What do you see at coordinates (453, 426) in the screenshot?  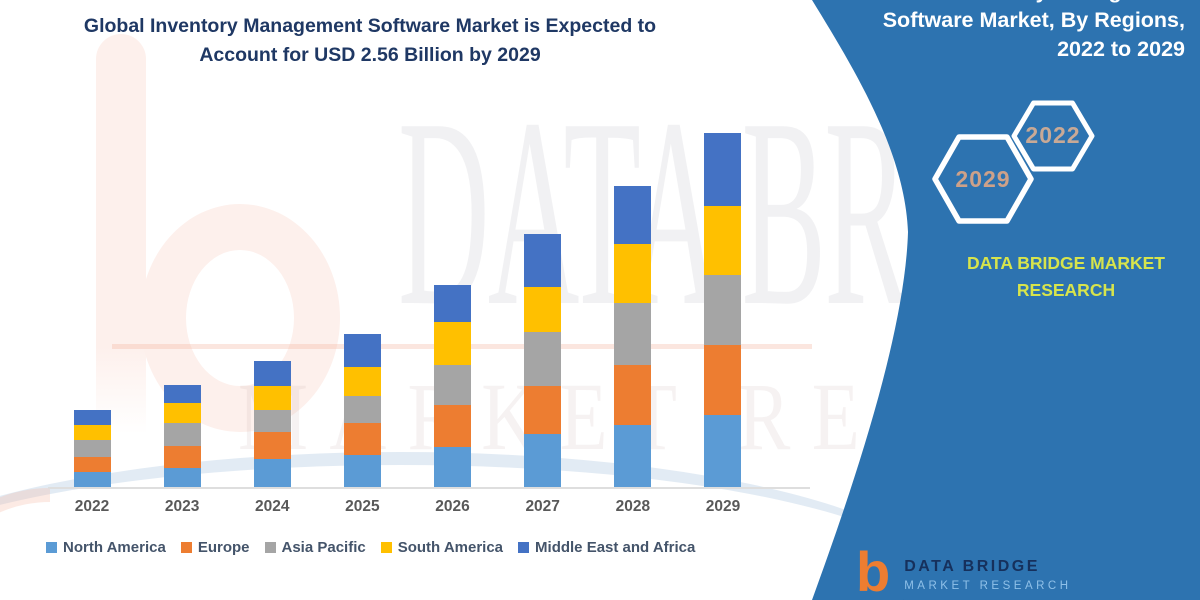 I see `bar-segment-europe-2026` at bounding box center [453, 426].